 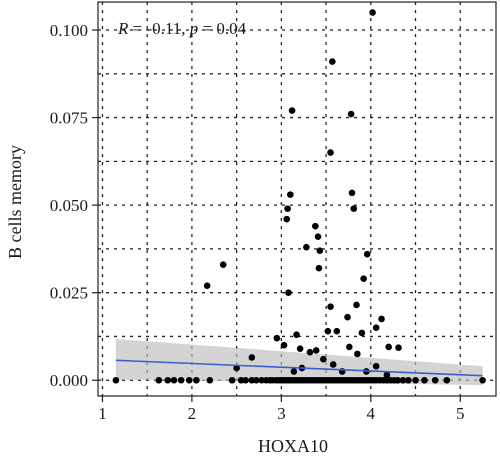 What do you see at coordinates (69, 118) in the screenshot?
I see `y-tick-label: 0.075` at bounding box center [69, 118].